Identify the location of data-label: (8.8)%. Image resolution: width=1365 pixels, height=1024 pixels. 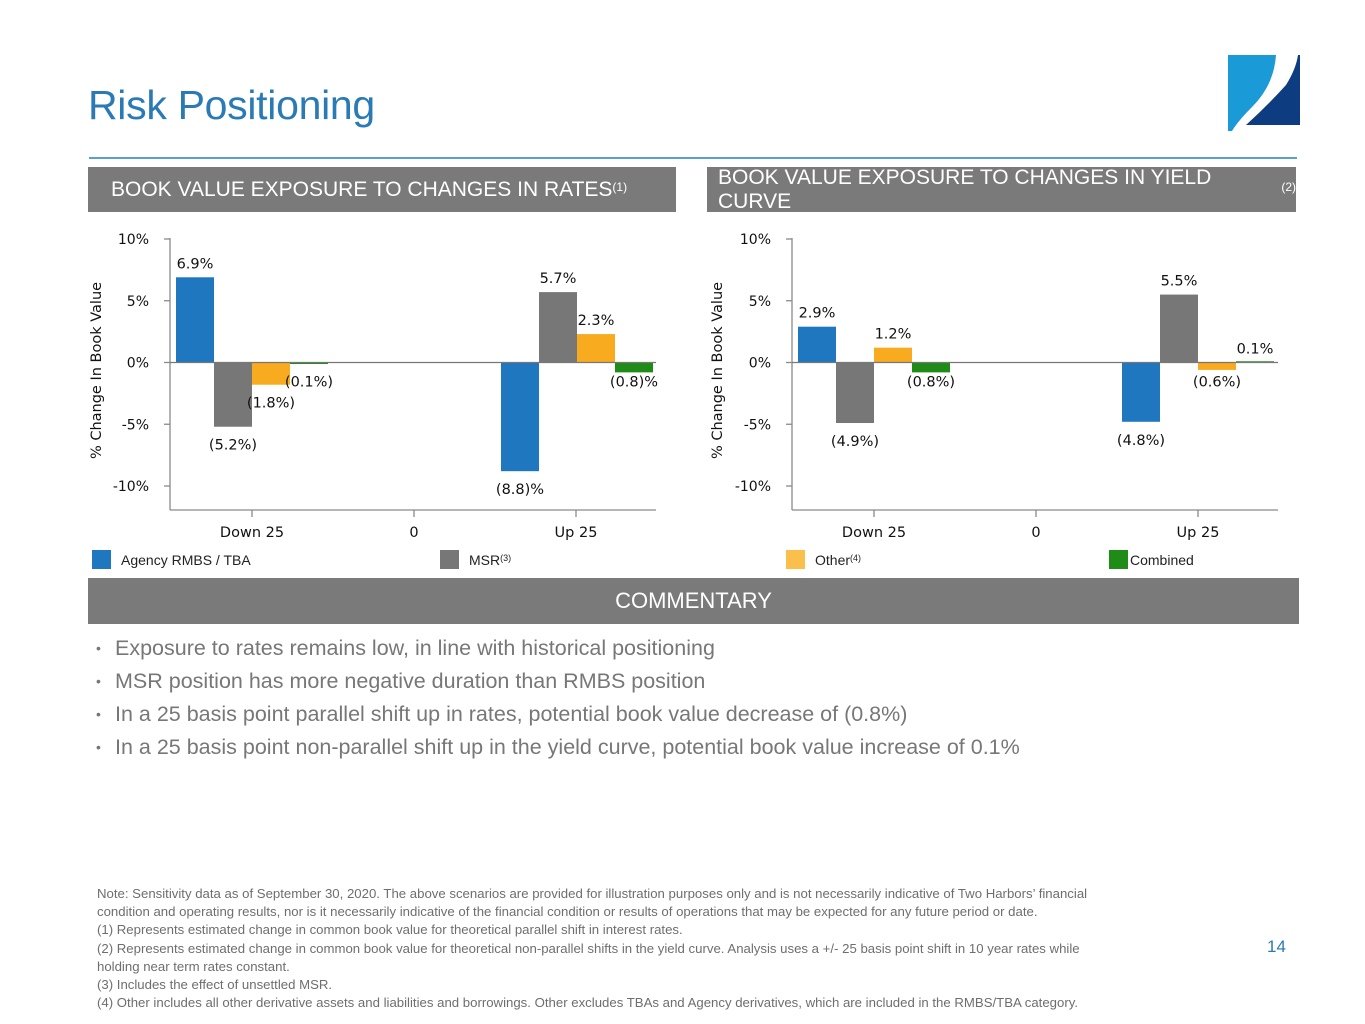
(520, 490).